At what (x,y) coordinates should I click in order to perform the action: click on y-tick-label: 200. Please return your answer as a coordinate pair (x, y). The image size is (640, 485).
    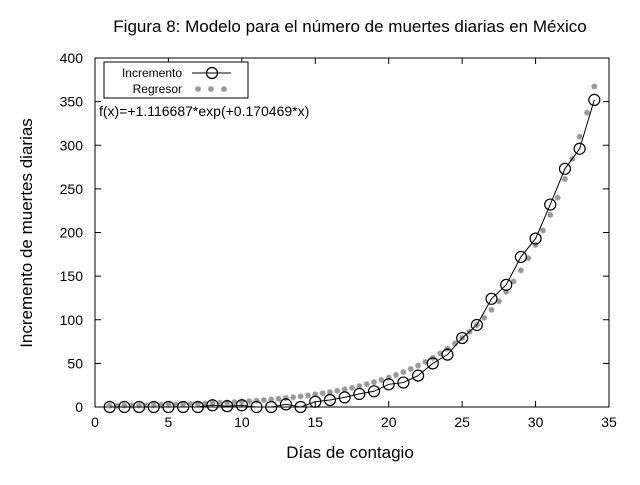
    Looking at the image, I should click on (72, 233).